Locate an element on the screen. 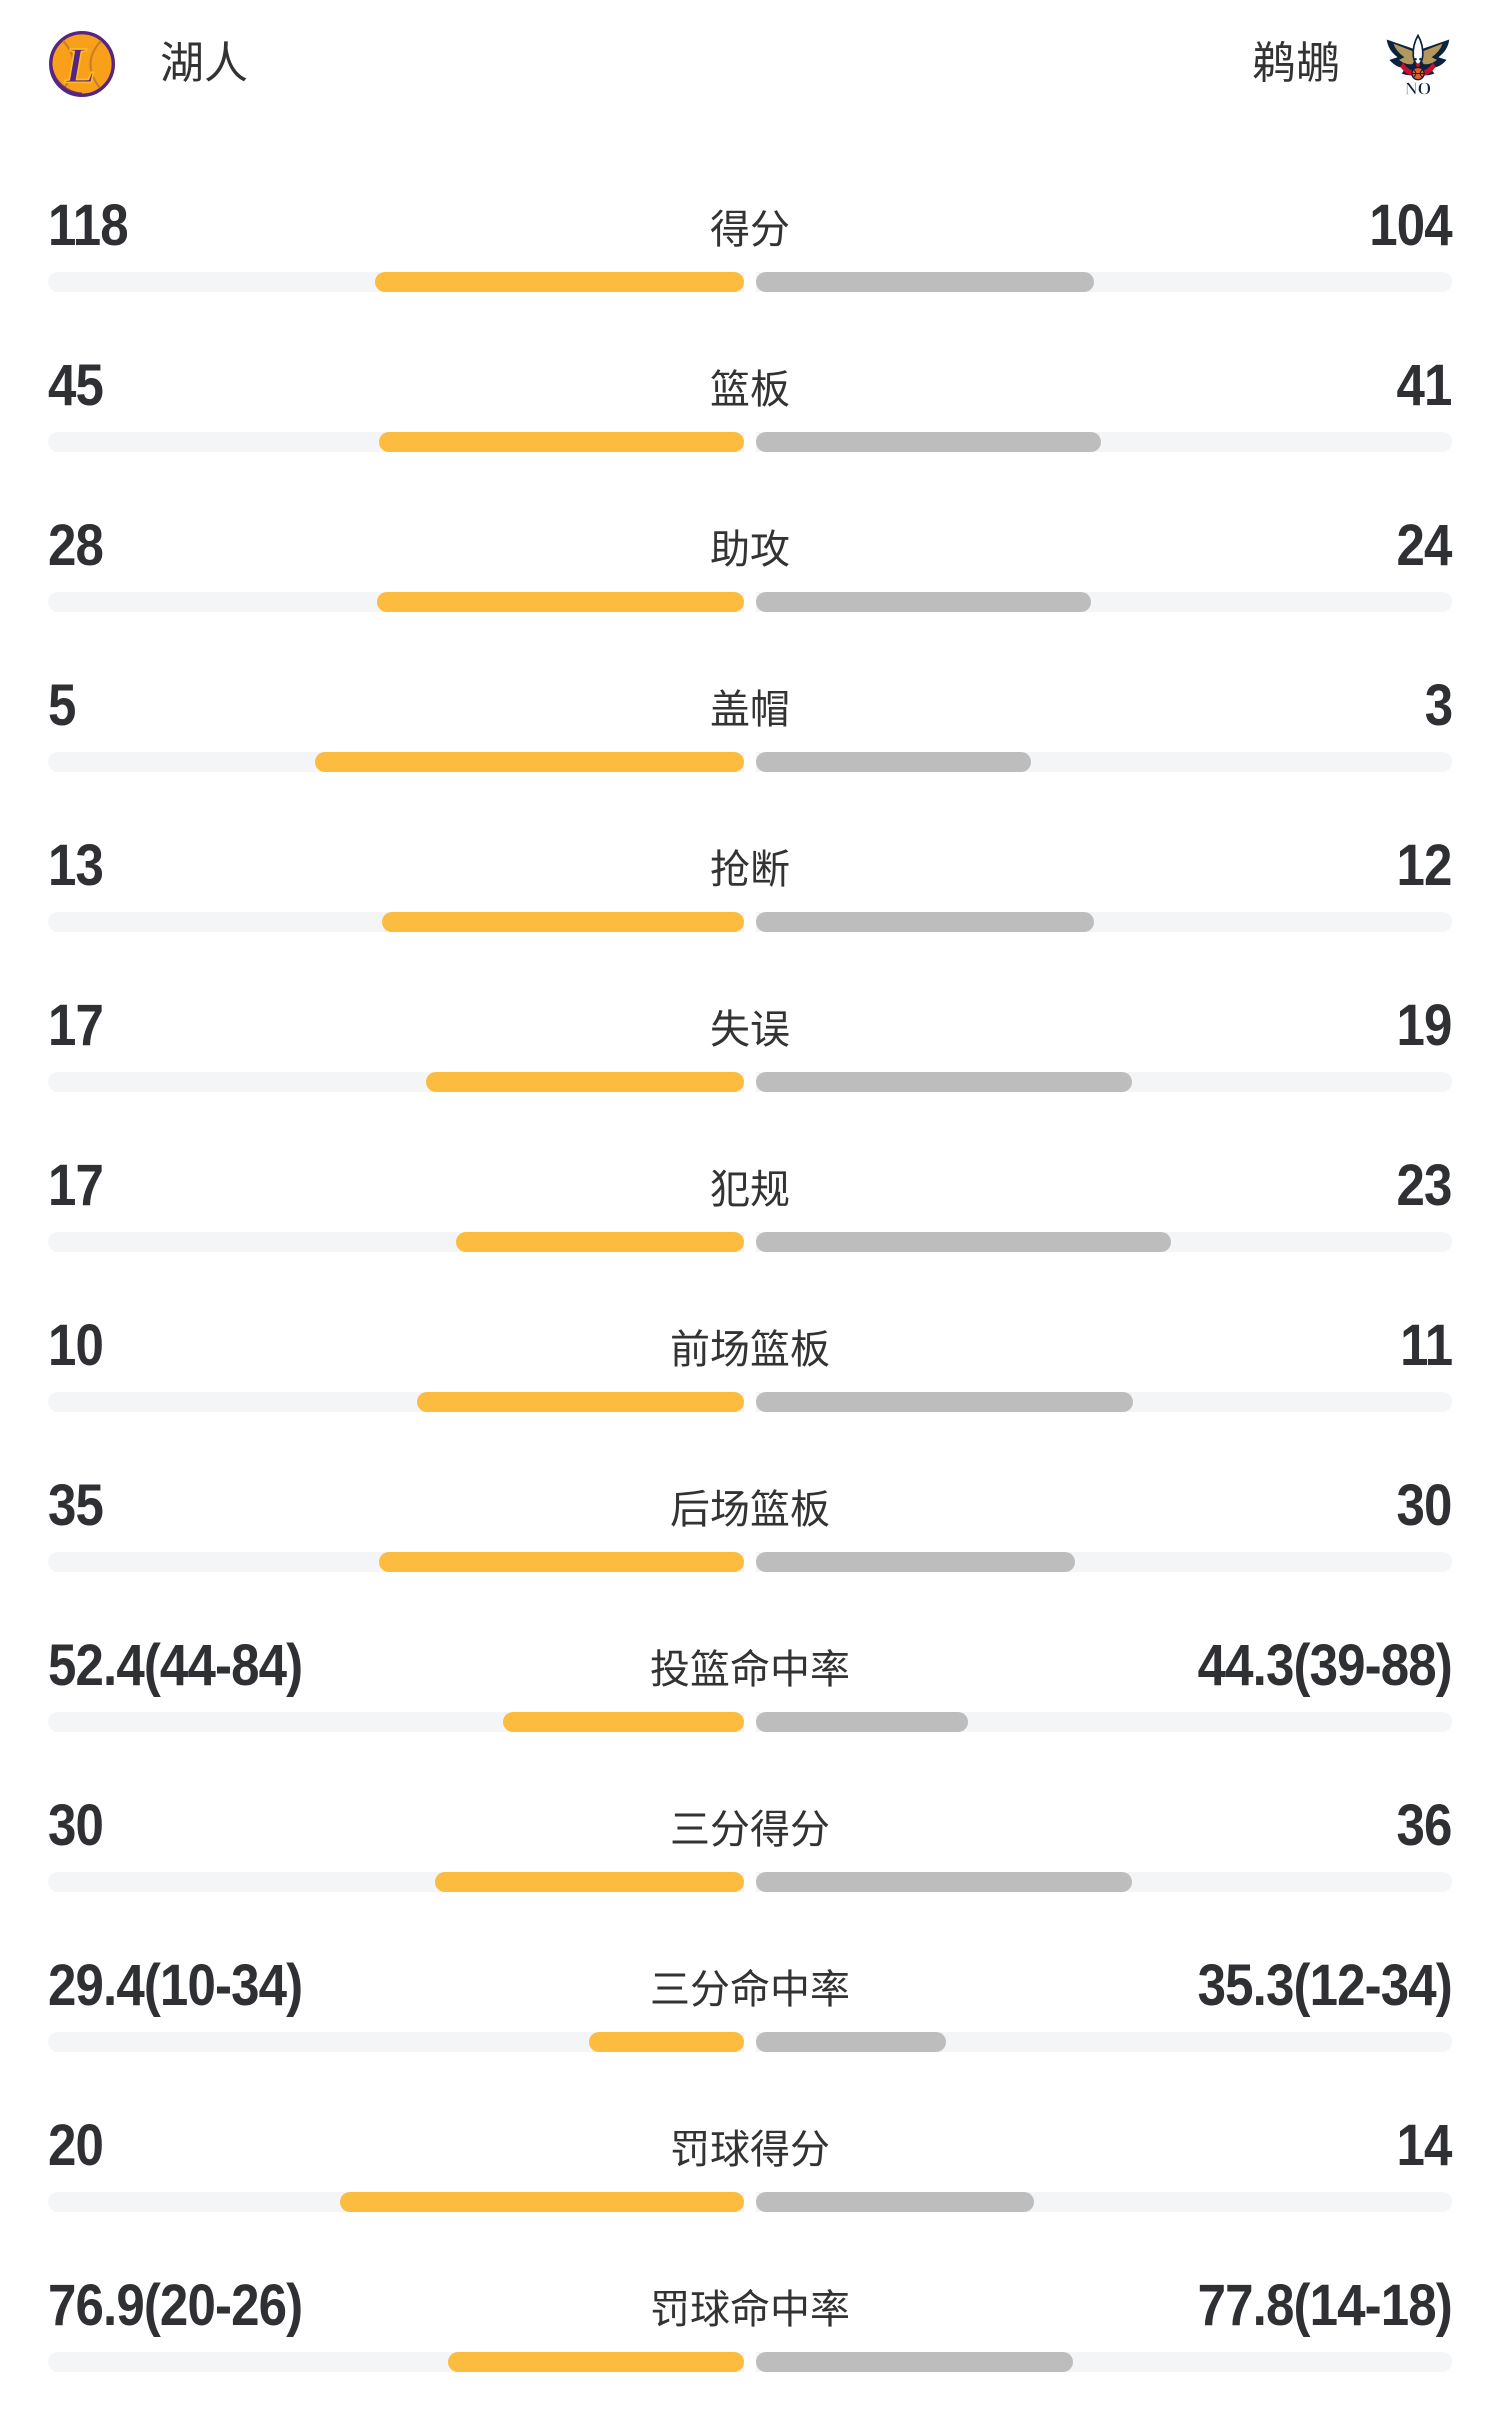  away-stat-value: 41 is located at coordinates (1424, 385).